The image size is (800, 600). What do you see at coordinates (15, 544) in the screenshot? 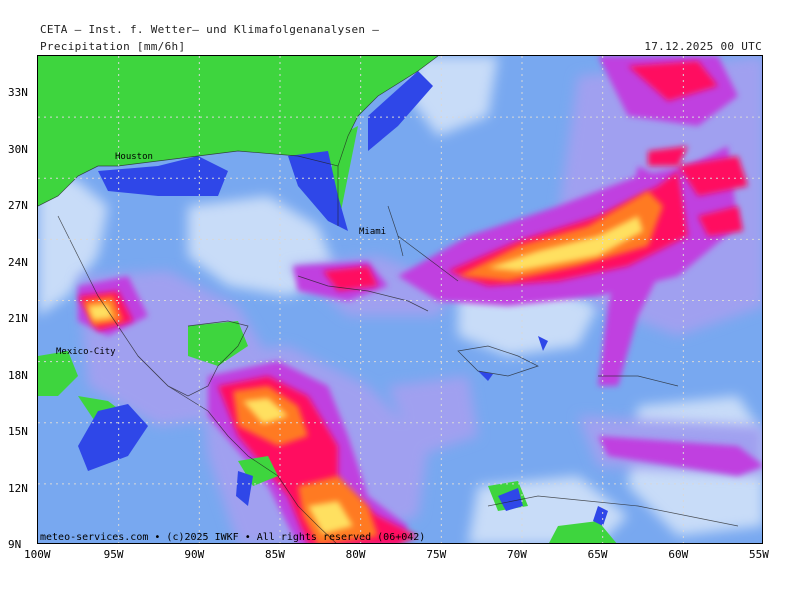
I see `lat-tick-label: 9N` at bounding box center [15, 544].